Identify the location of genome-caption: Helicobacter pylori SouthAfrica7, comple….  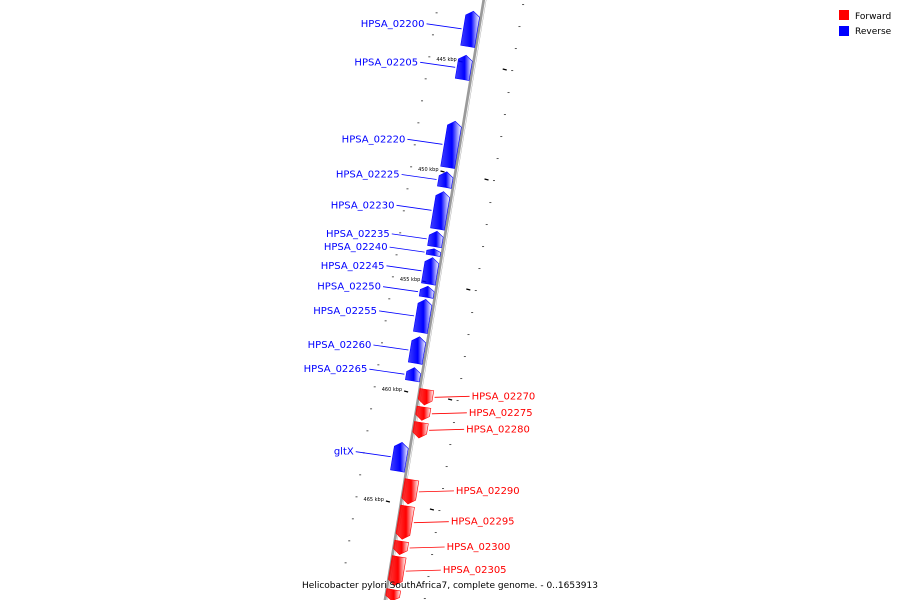
(450, 586).